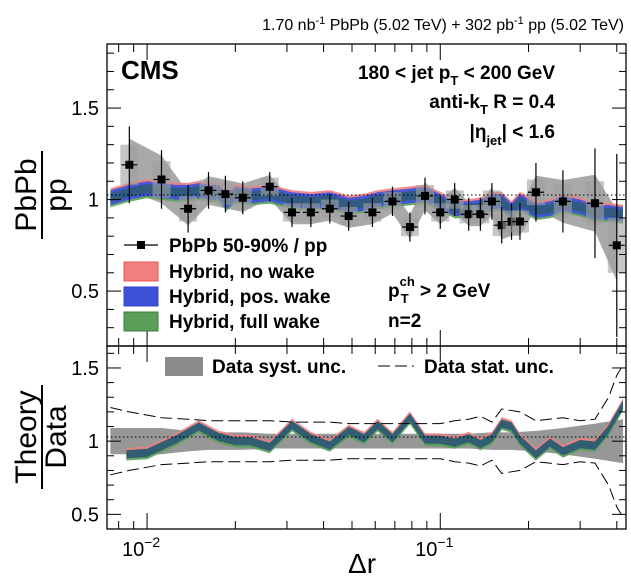 This screenshot has height=579, width=631. I want to click on bottom-ylabel: Theory Data, so click(41, 437).